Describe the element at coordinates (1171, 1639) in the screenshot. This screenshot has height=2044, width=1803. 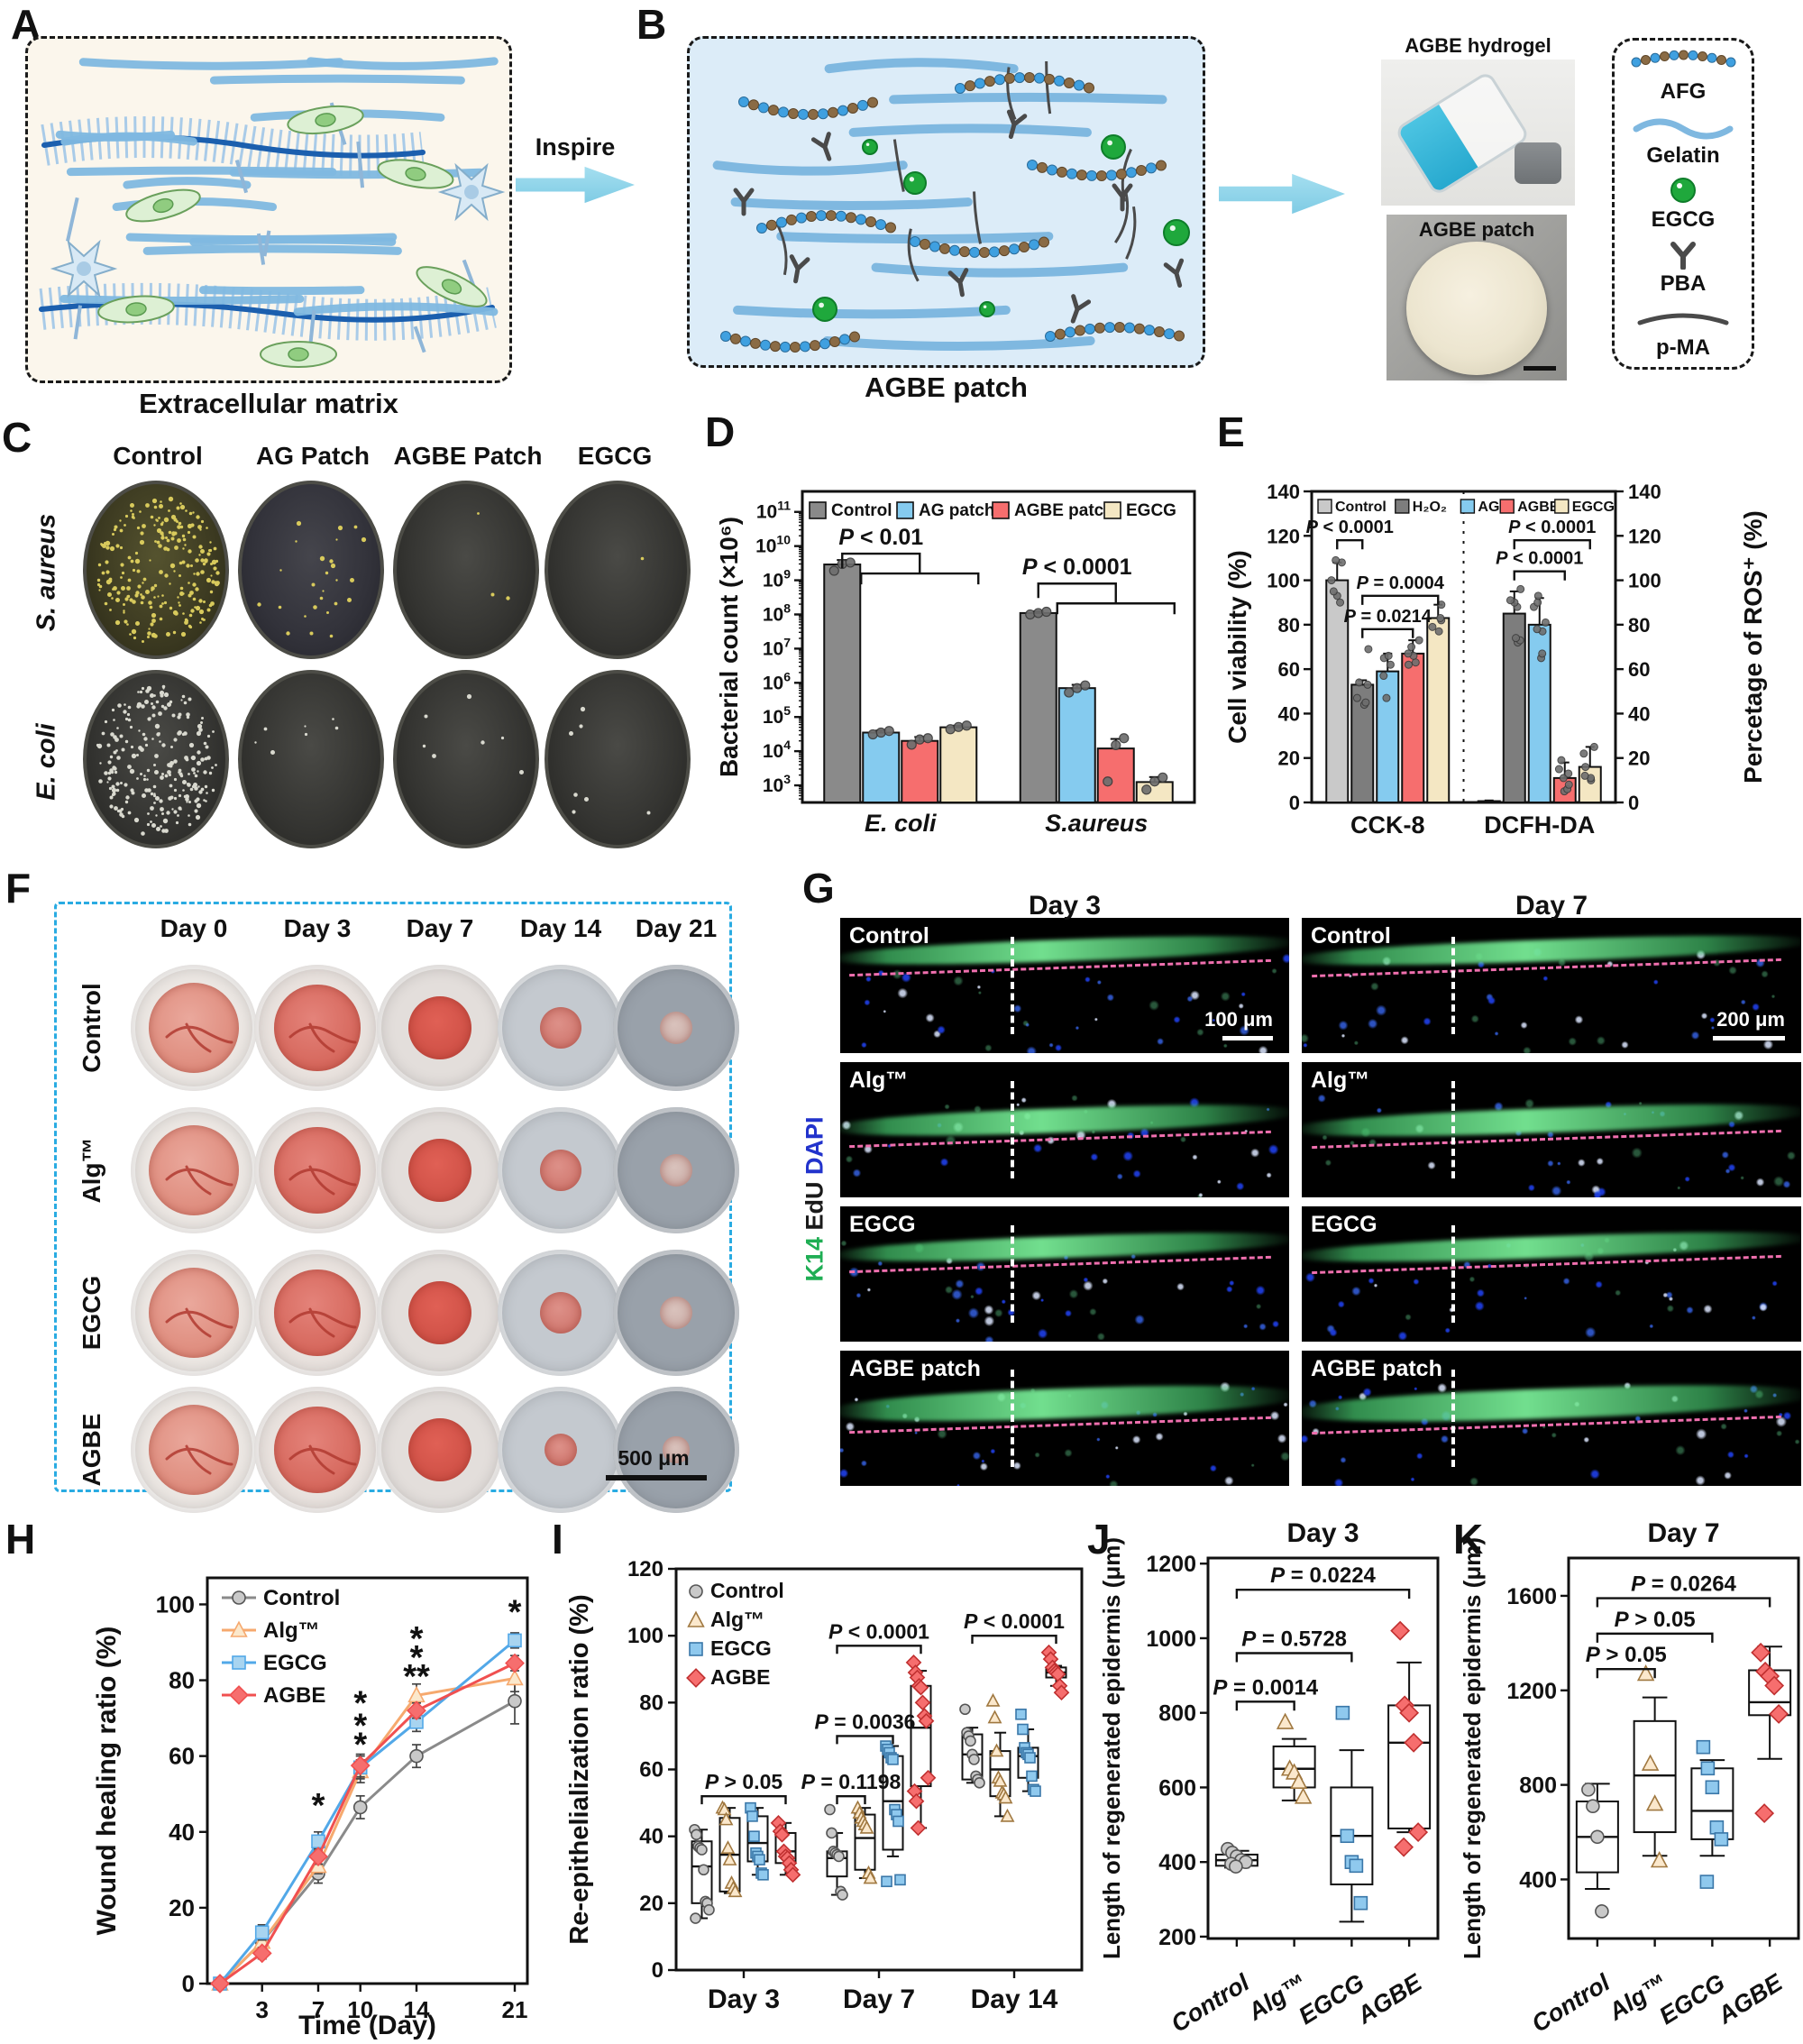
I see `svg-text: 1000` at that location.